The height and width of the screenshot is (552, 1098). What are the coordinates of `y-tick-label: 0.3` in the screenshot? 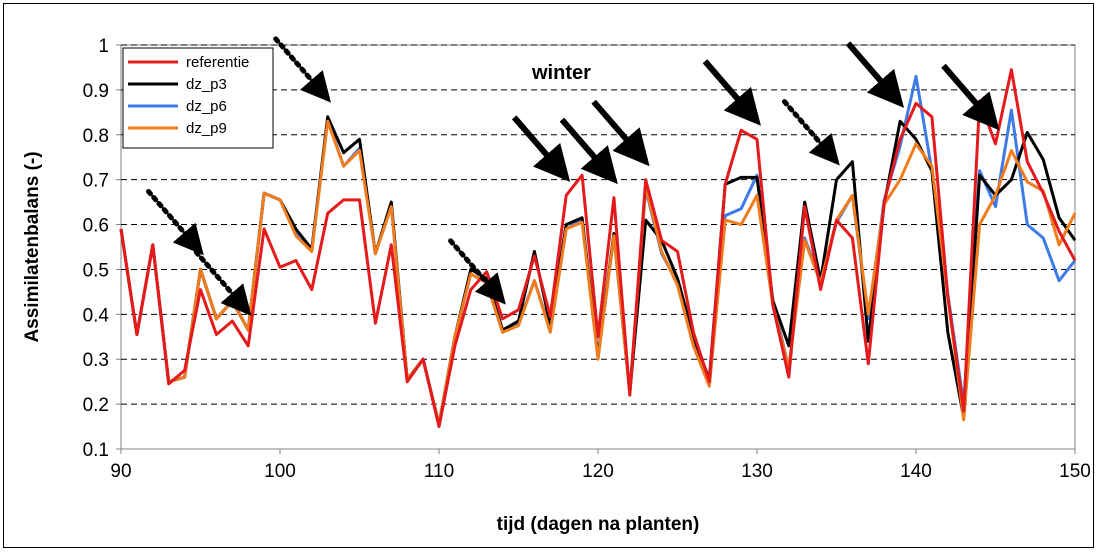 It's located at (96, 360).